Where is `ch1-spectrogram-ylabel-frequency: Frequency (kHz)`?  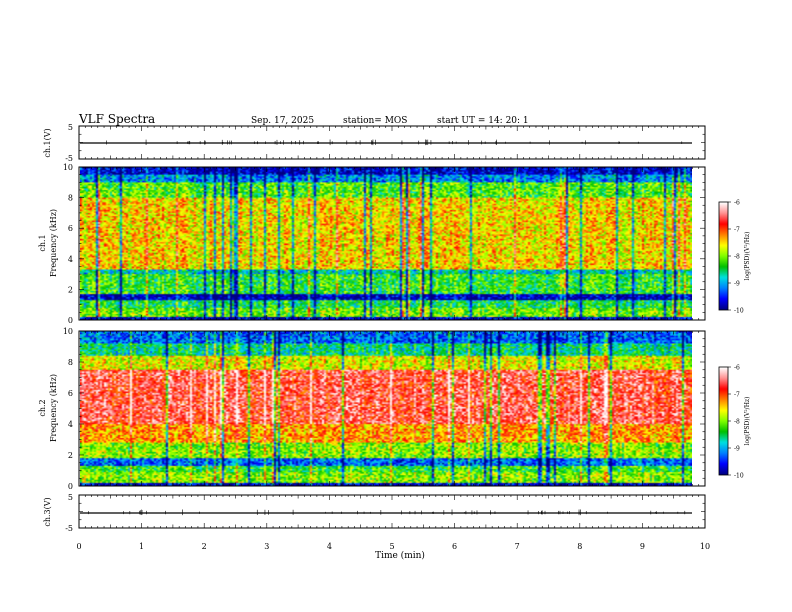
ch1-spectrogram-ylabel-frequency: Frequency (kHz) is located at coordinates (53, 243).